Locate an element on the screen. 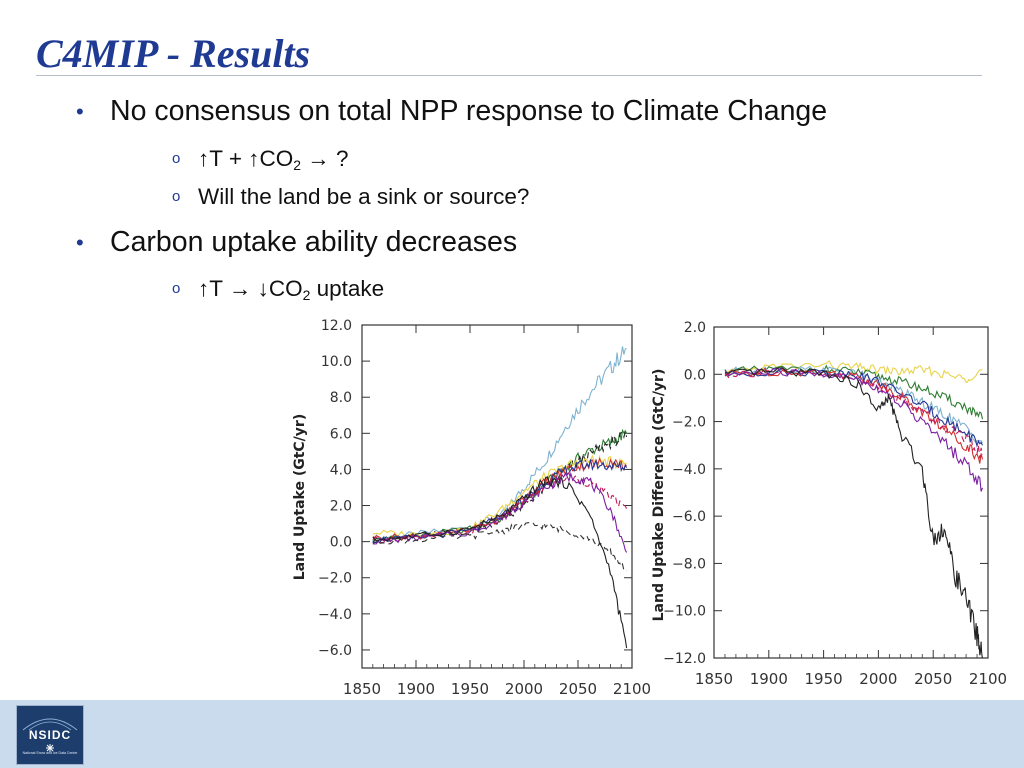  y-tick-label: 6.0 is located at coordinates (341, 434).